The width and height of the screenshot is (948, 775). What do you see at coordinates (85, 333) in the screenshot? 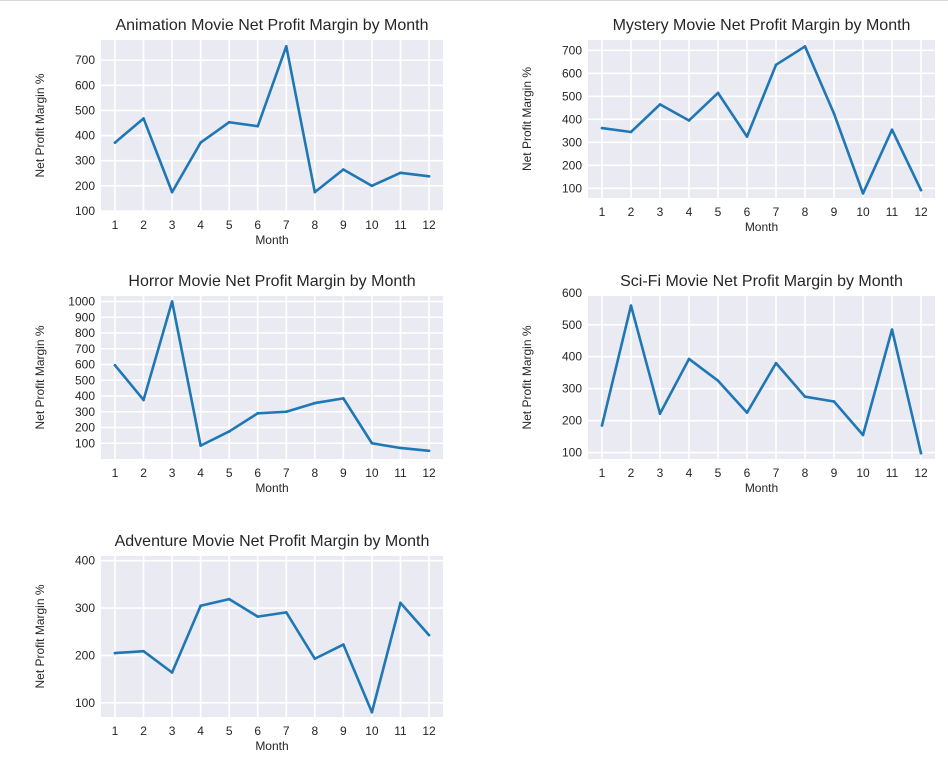
I see `y-tick-label: 800` at bounding box center [85, 333].